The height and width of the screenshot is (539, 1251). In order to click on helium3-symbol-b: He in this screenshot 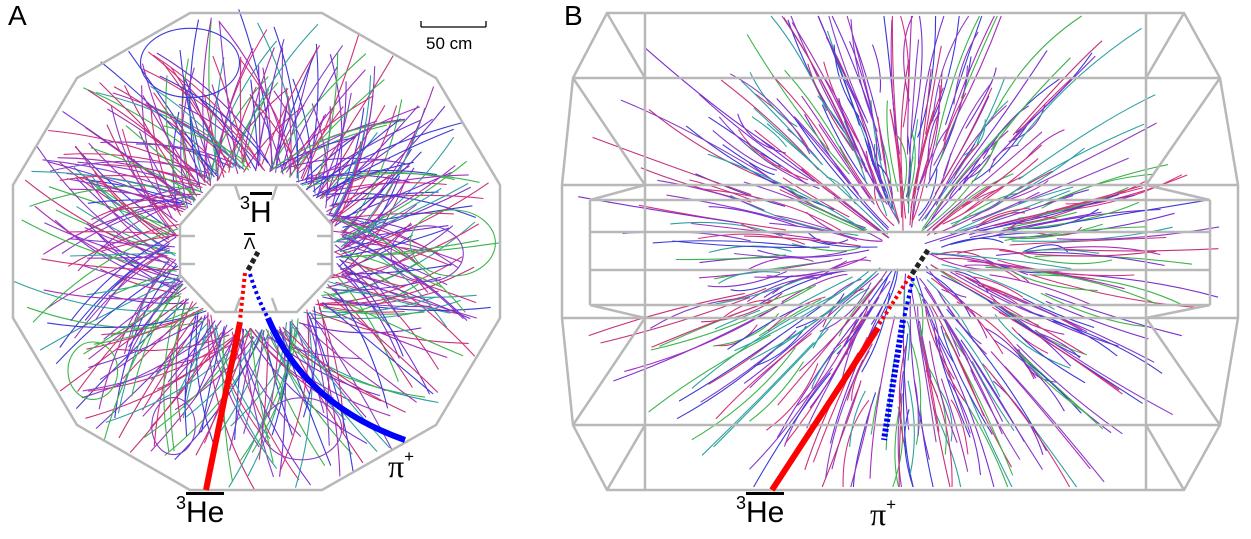, I will do `click(765, 510)`.